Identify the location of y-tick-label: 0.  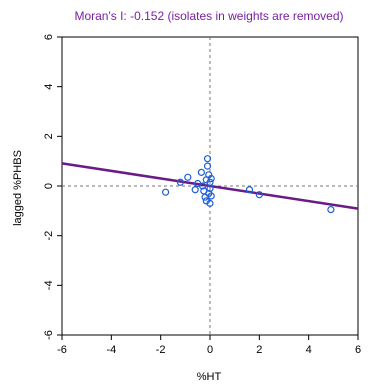
(49, 186).